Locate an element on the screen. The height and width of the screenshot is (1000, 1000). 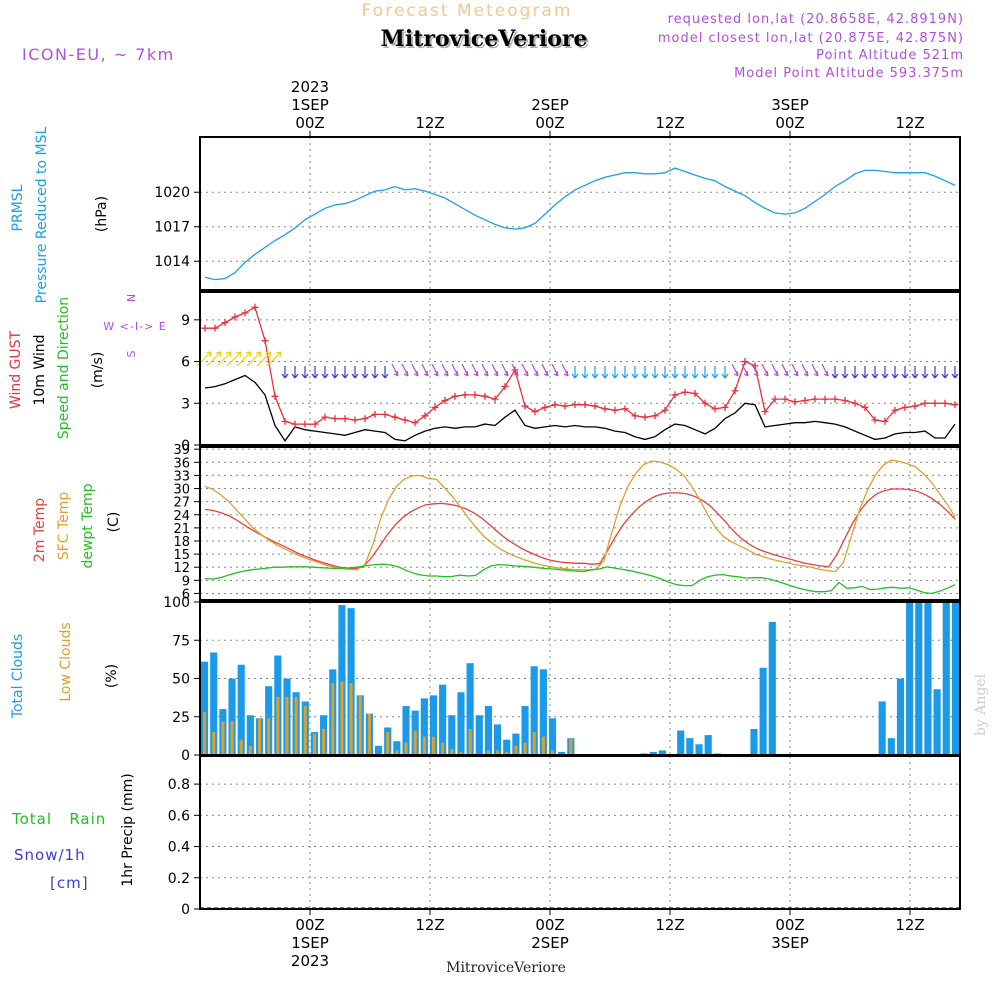
y-tick-label-clouds: 25 is located at coordinates (181, 718).